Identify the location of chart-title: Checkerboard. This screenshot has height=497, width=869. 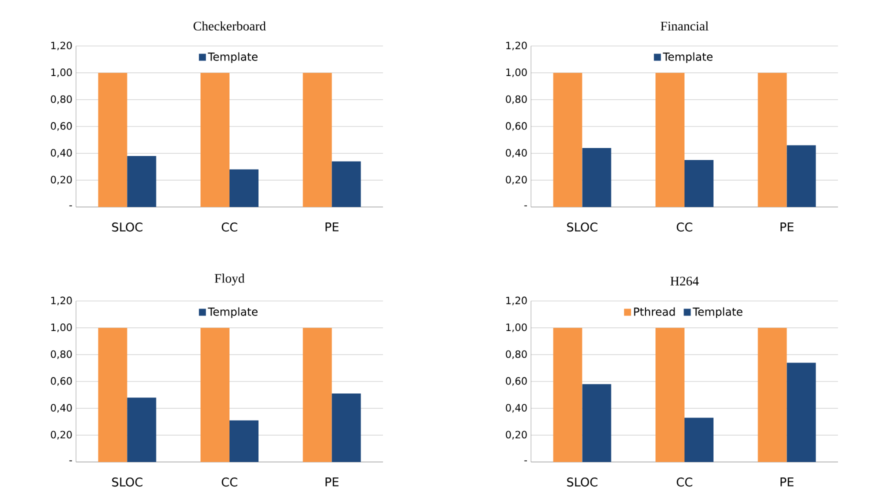
(230, 25).